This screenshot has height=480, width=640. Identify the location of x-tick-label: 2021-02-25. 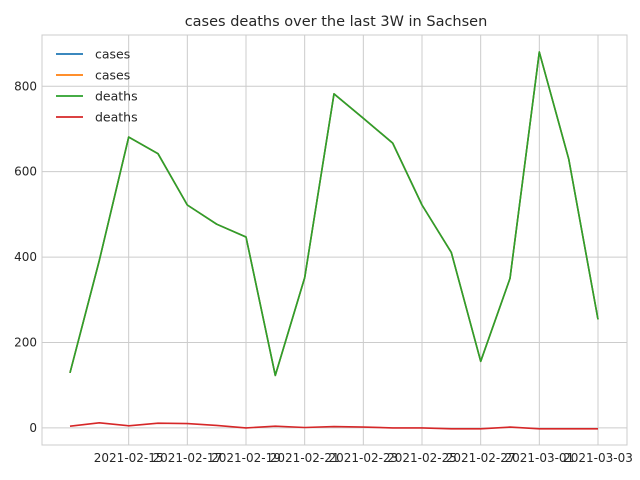
(422, 458).